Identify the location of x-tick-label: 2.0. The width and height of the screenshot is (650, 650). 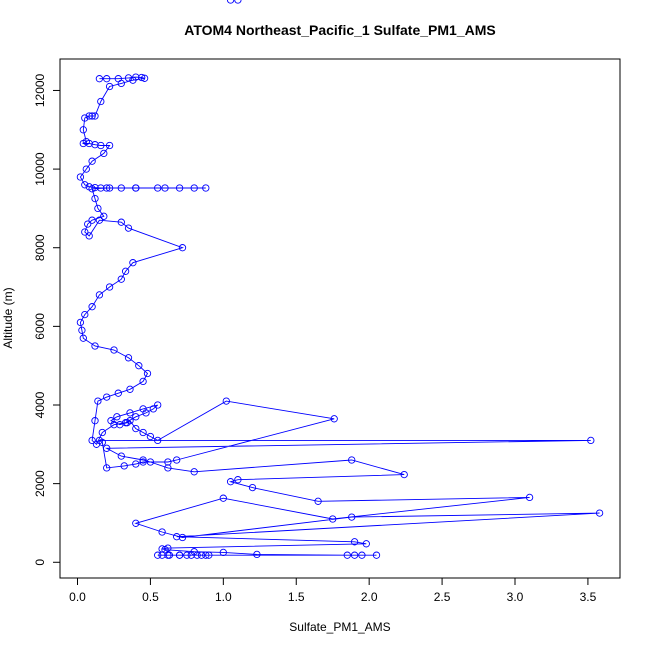
(369, 597).